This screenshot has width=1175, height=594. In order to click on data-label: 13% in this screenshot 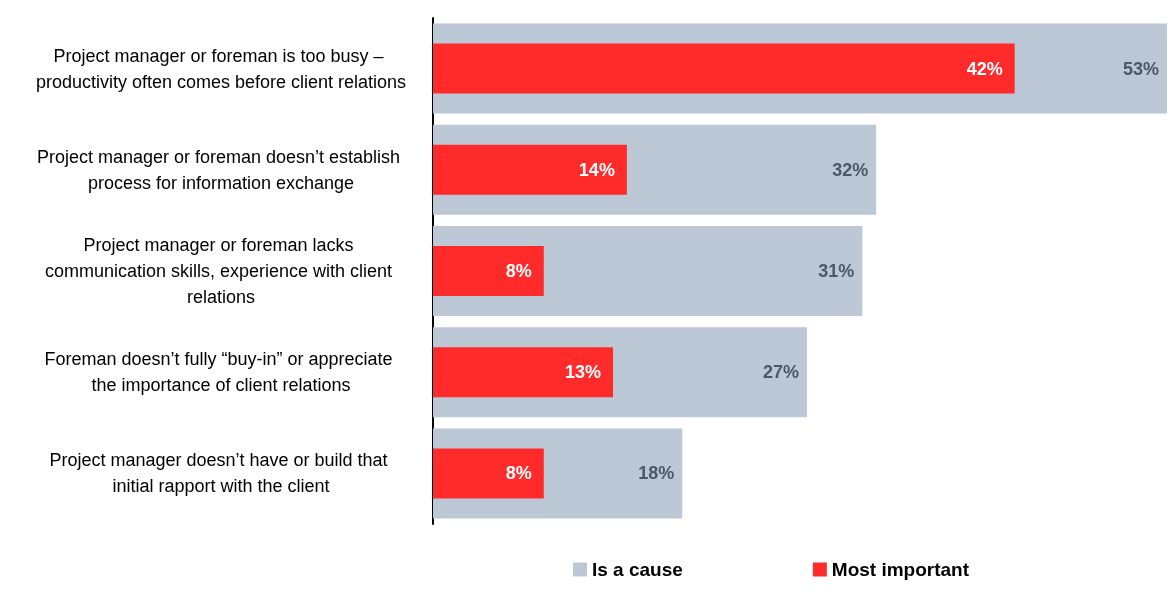, I will do `click(583, 372)`.